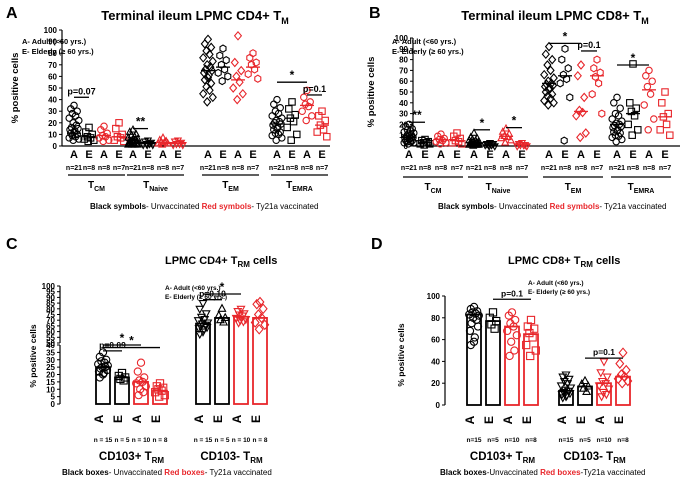 This screenshot has width=685, height=479. I want to click on n-label: n=7, so click(322, 168).